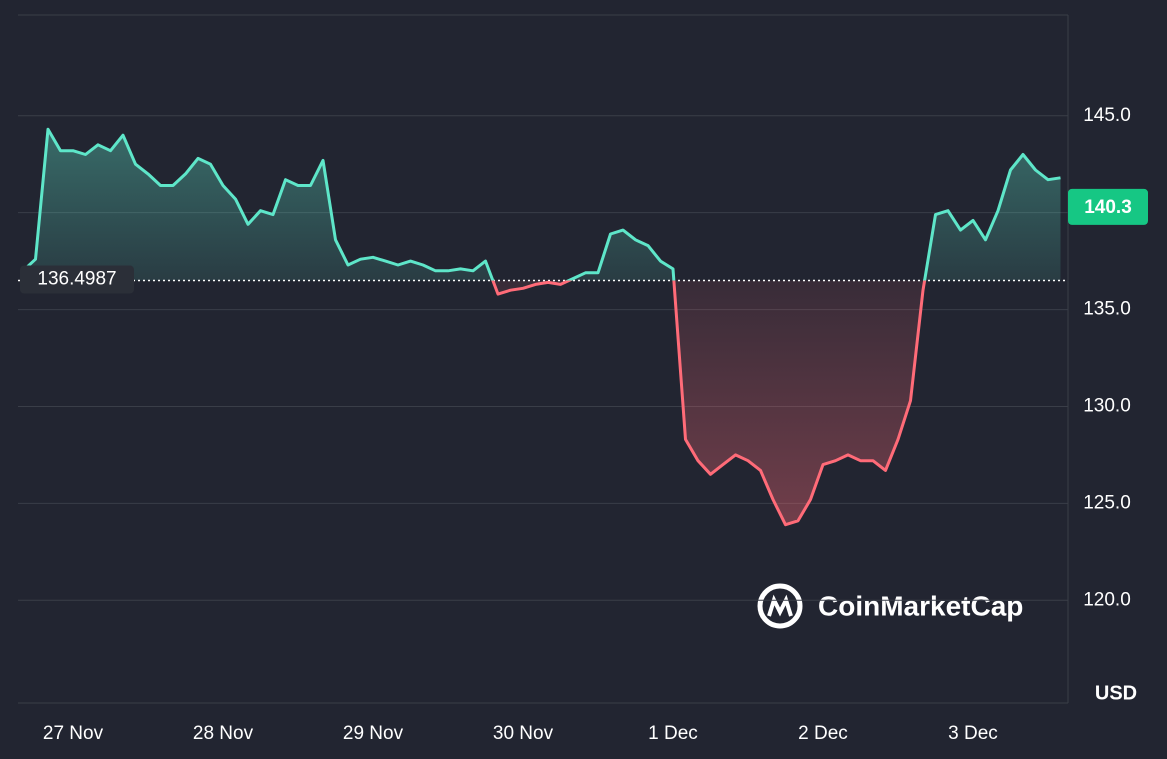 The width and height of the screenshot is (1167, 759). I want to click on x-tick-label: 2 Dec, so click(823, 733).